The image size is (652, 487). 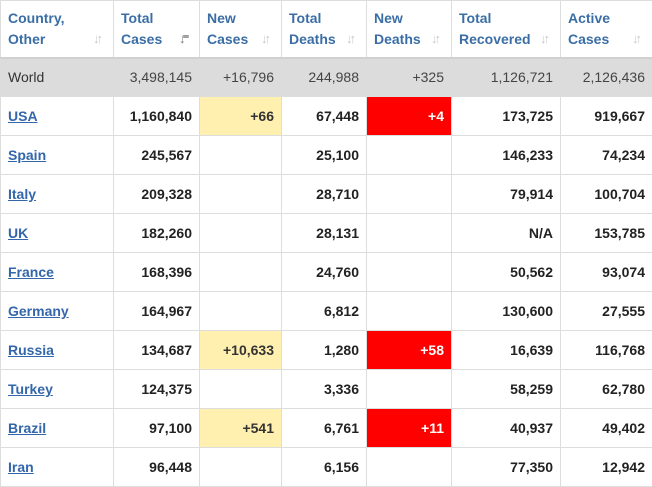 I want to click on country-cell: Russia, so click(x=57, y=350).